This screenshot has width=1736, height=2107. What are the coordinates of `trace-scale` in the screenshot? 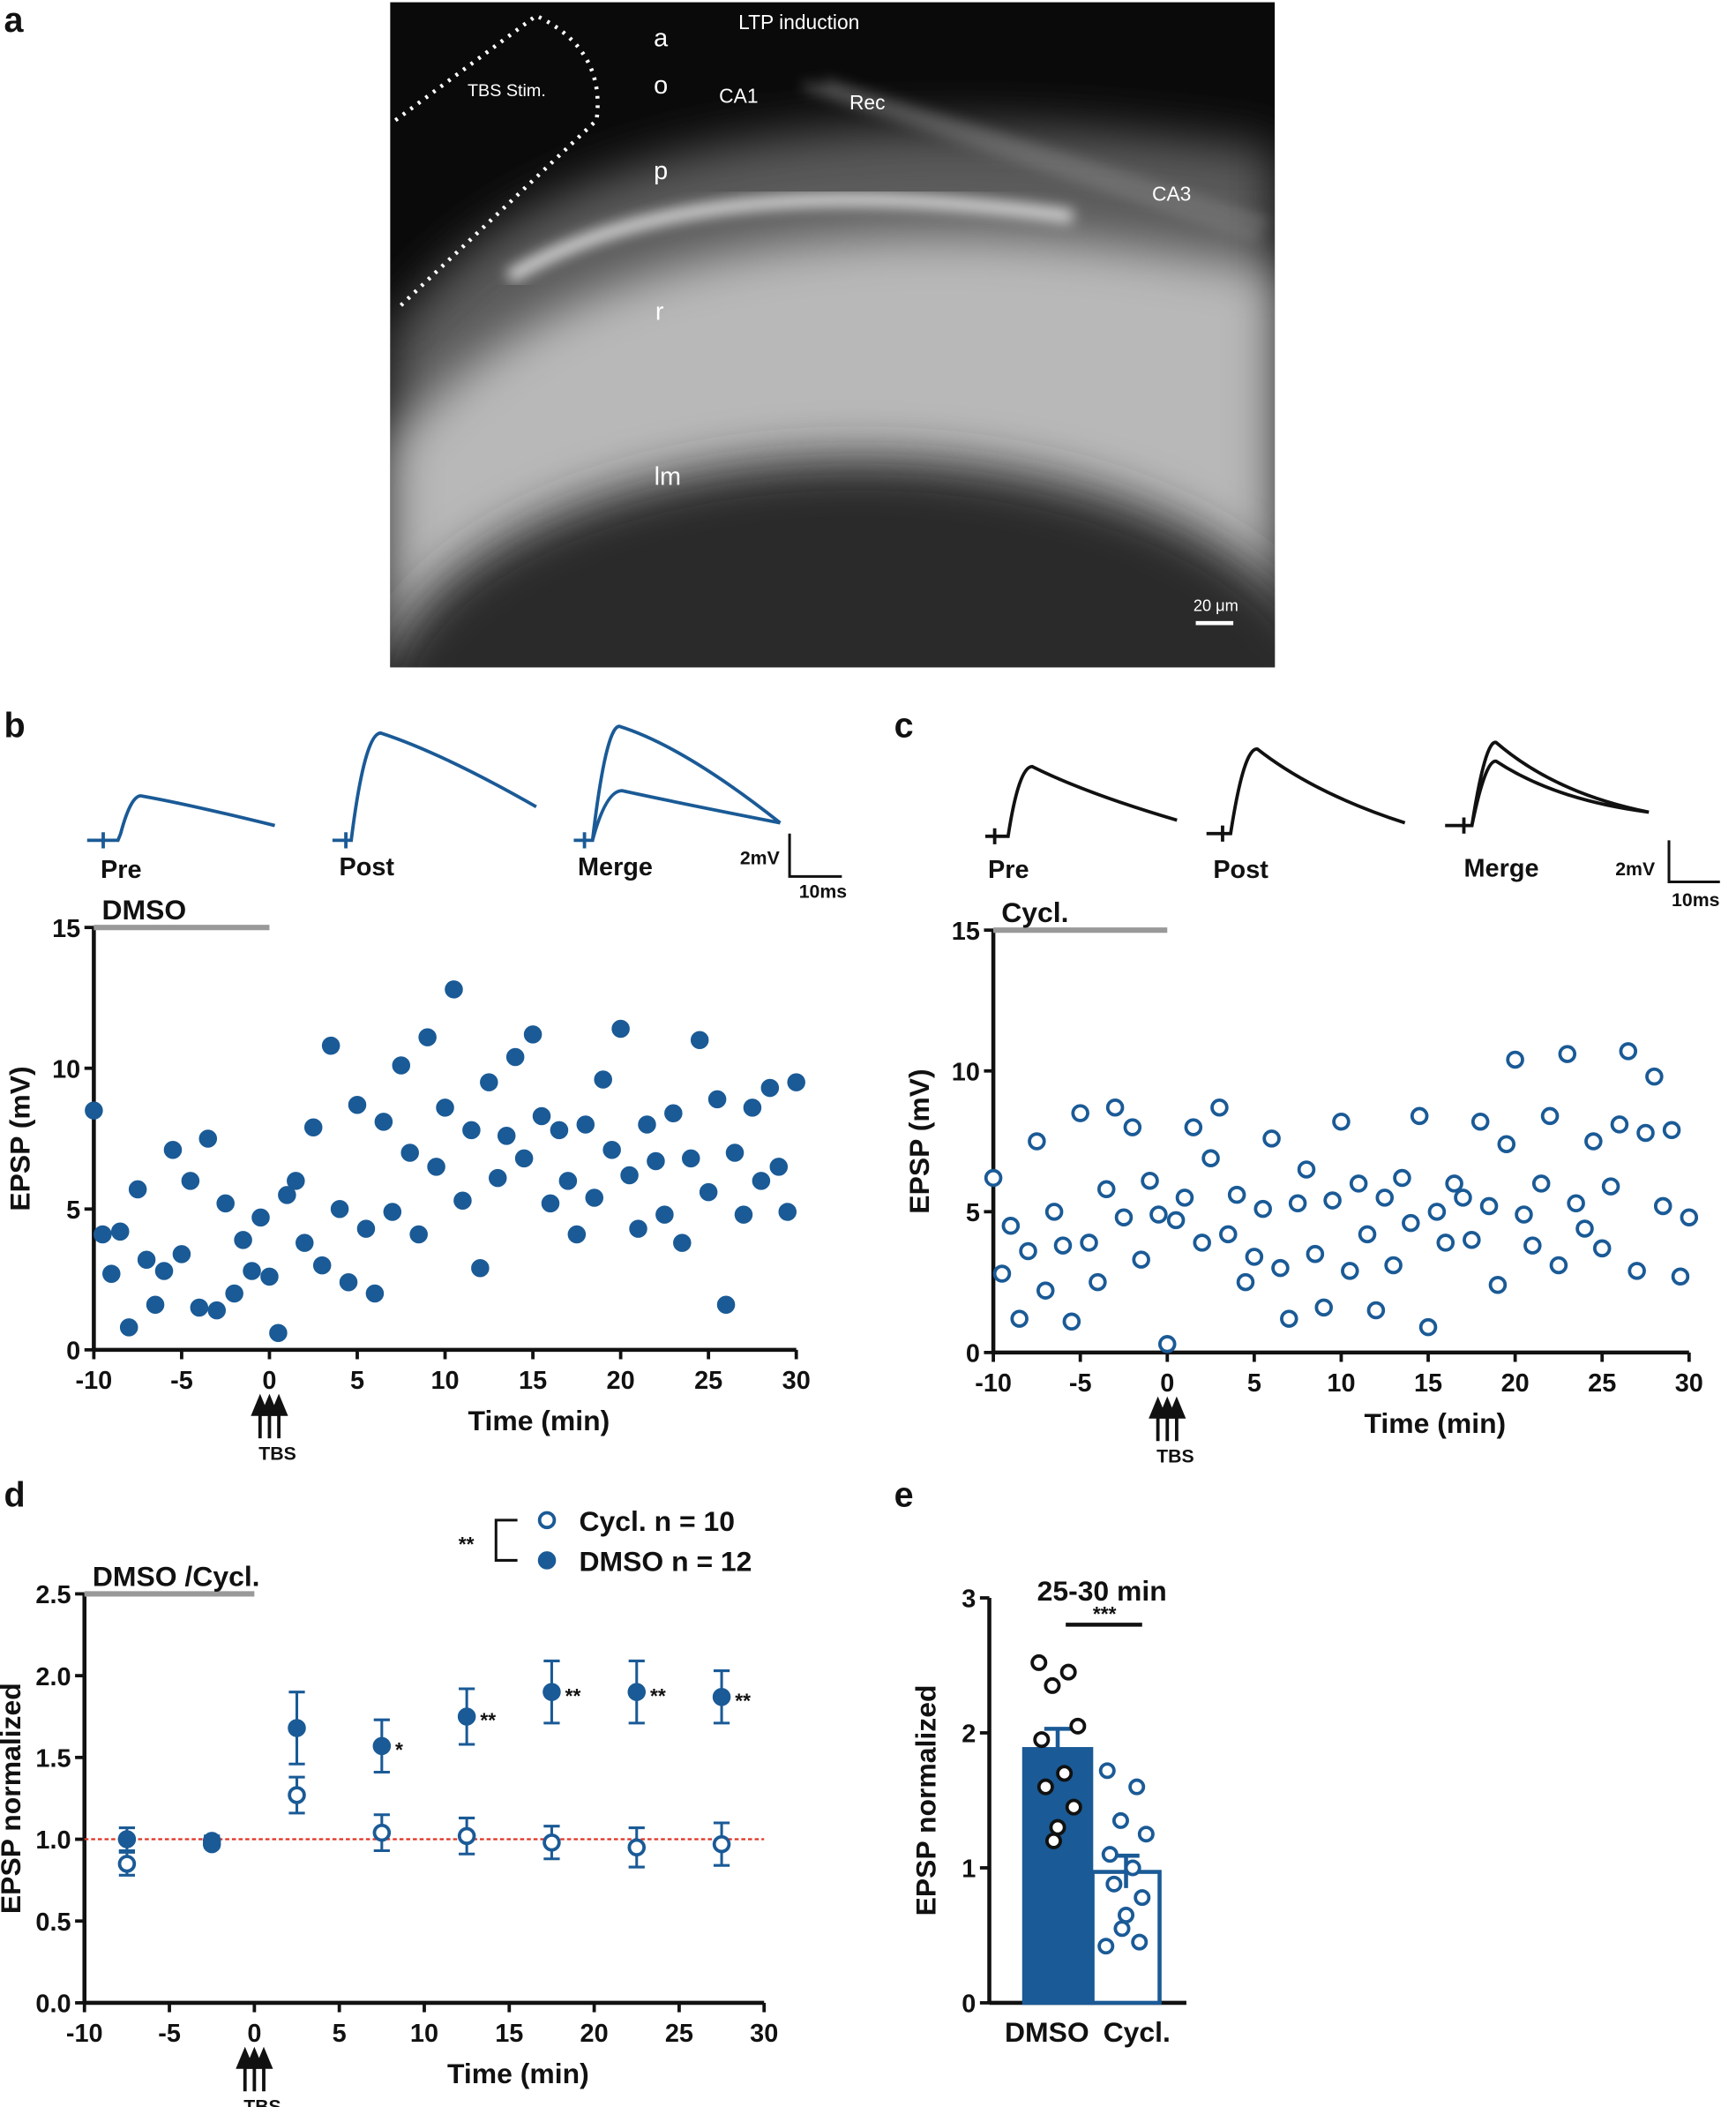 It's located at (815, 856).